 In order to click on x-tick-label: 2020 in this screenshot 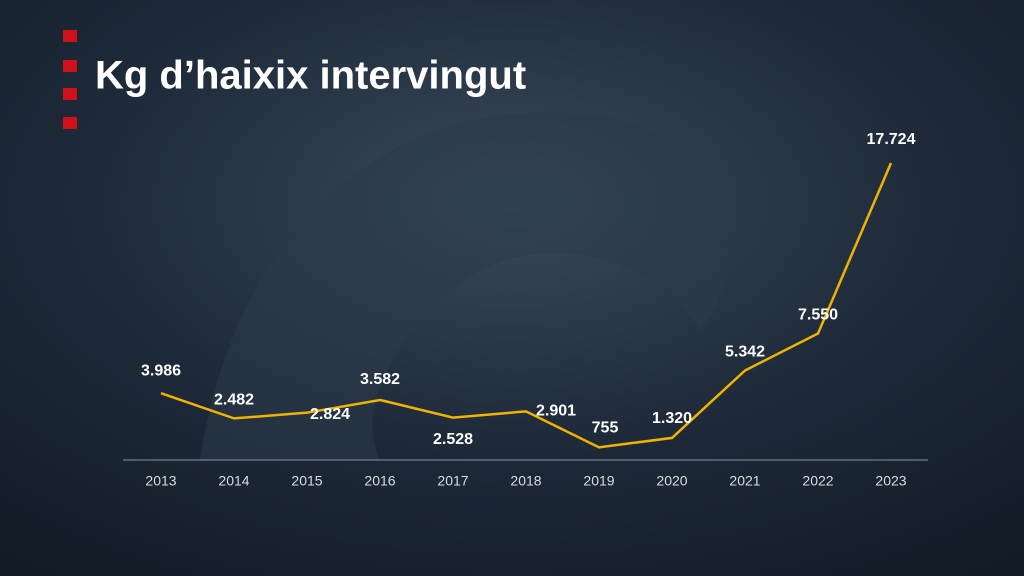, I will do `click(671, 481)`.